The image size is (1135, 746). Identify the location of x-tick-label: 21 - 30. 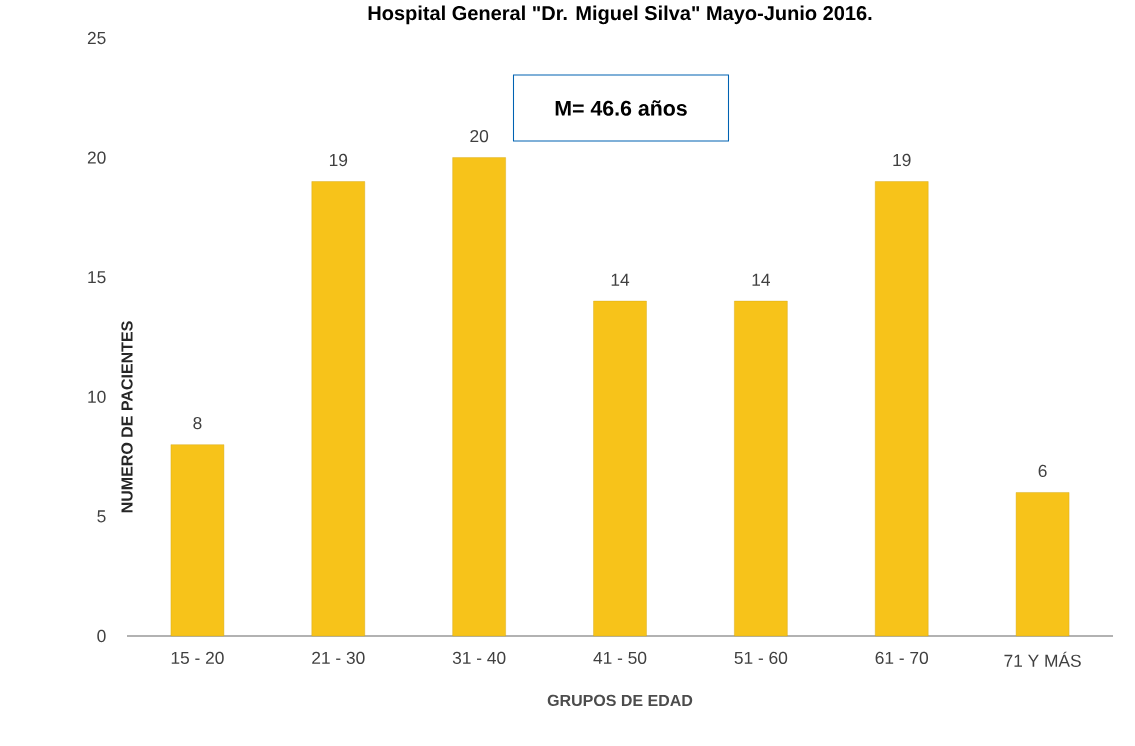
(338, 658).